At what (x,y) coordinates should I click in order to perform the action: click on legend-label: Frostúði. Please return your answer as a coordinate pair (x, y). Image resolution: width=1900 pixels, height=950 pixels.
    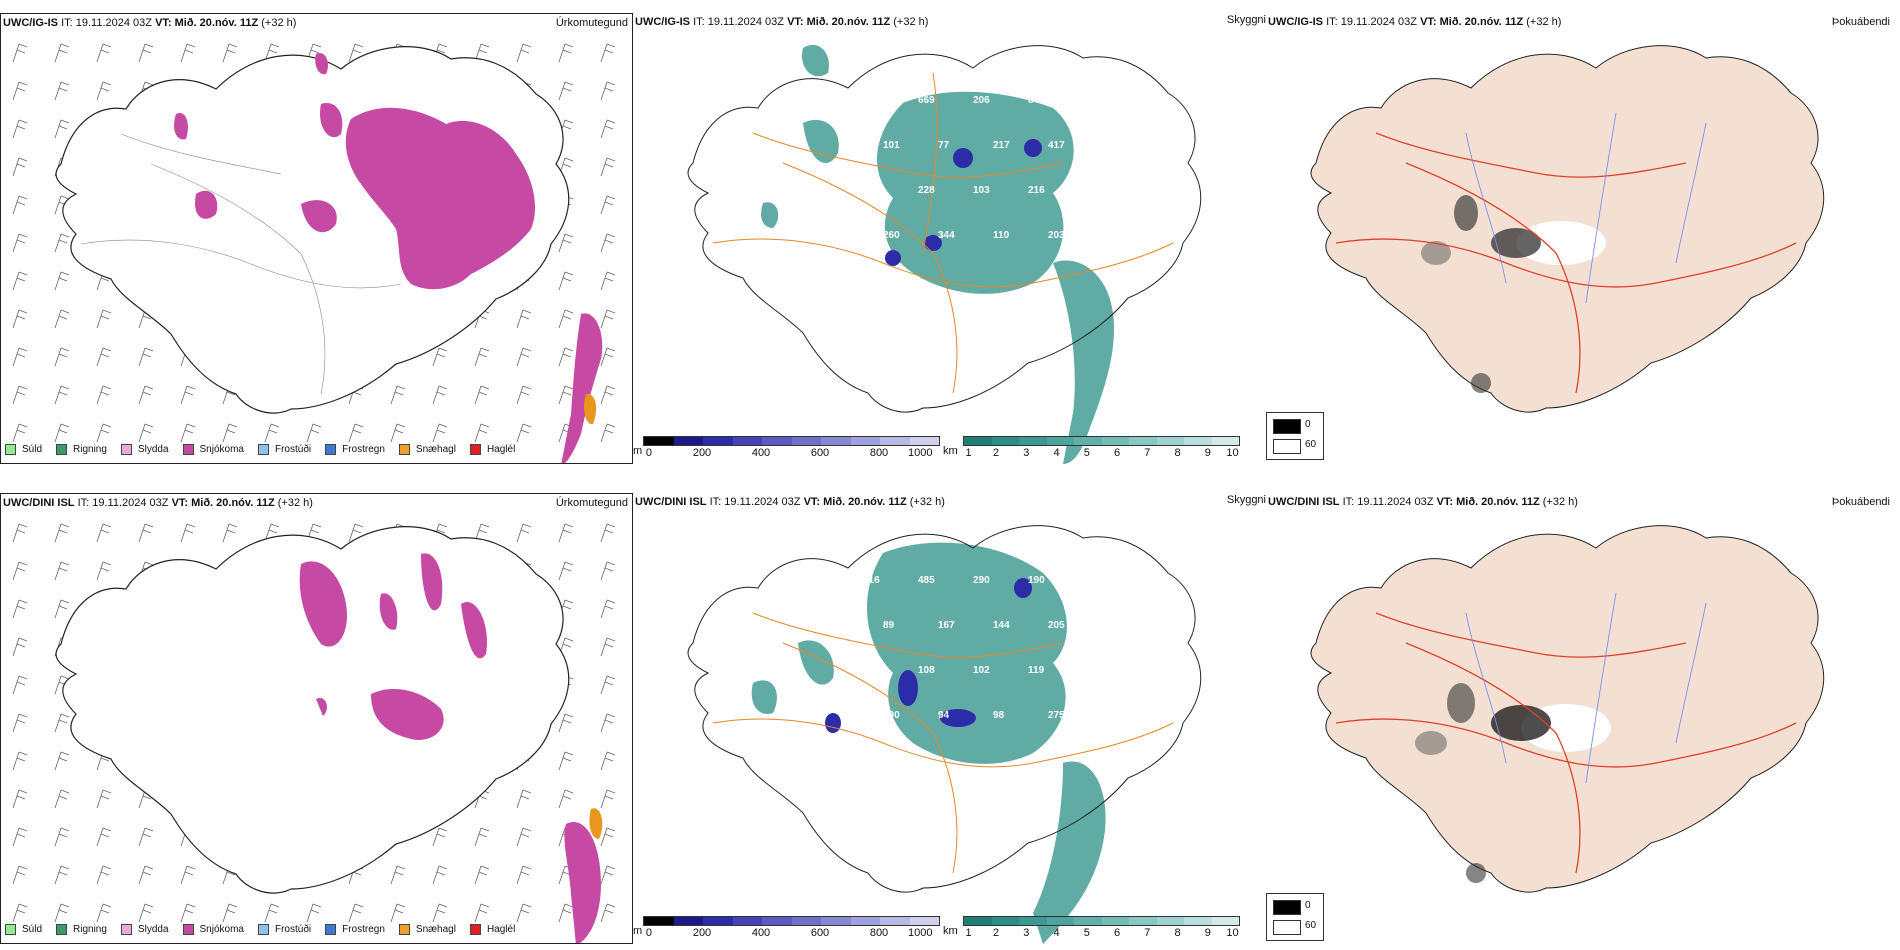
    Looking at the image, I should click on (293, 449).